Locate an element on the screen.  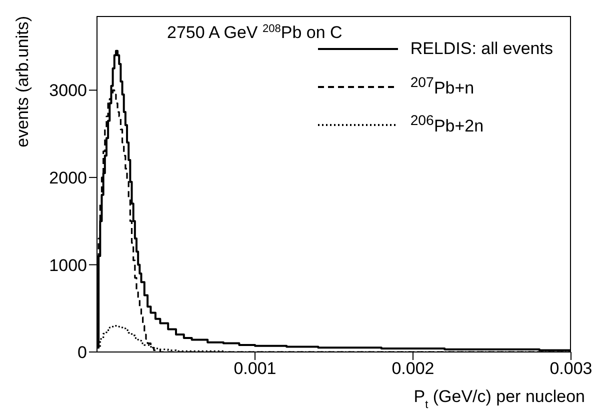
y-tick-label: 3000 is located at coordinates (68, 90).